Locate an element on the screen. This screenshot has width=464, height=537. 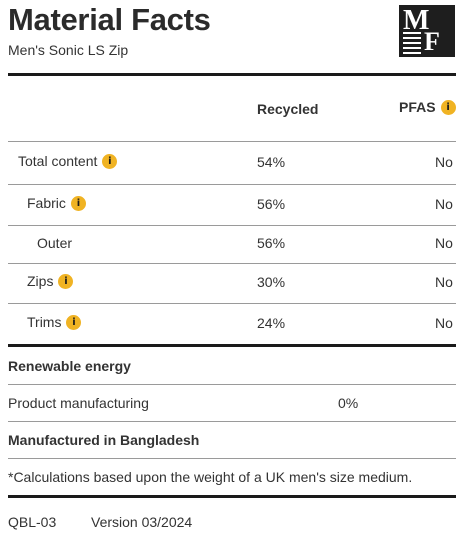
table-row-label-total-content: Total content i is located at coordinates (68, 161).